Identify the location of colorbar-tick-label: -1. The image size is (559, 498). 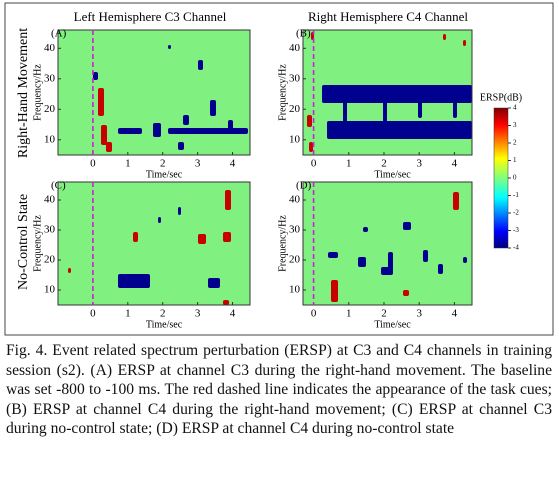
(516, 195).